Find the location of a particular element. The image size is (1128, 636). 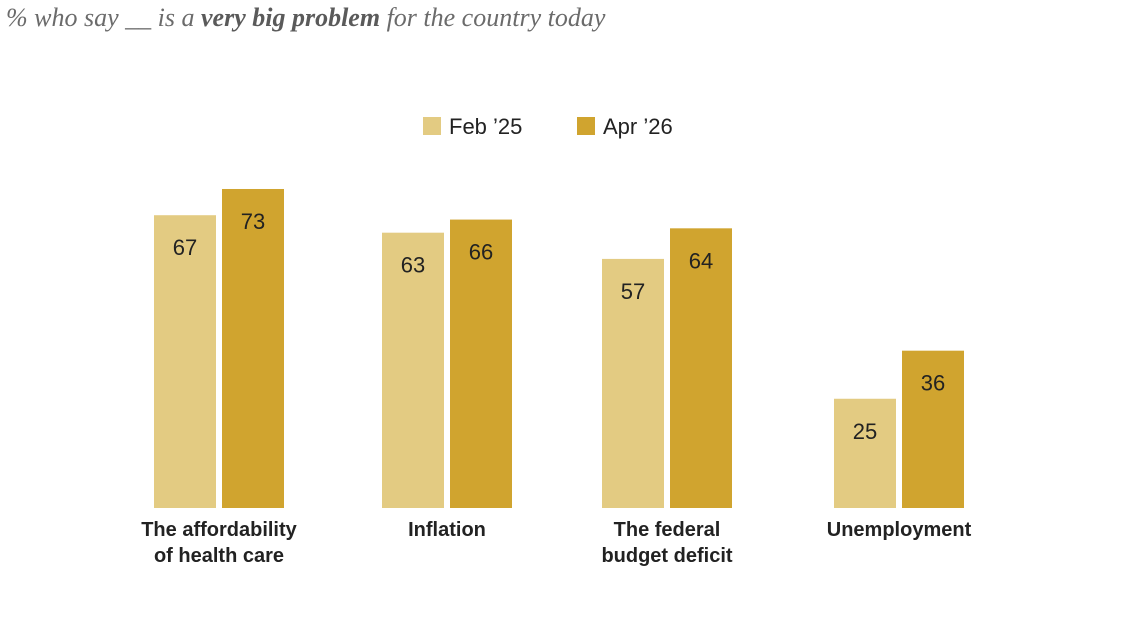

legend-item-0: Feb ’25 is located at coordinates (472, 126).